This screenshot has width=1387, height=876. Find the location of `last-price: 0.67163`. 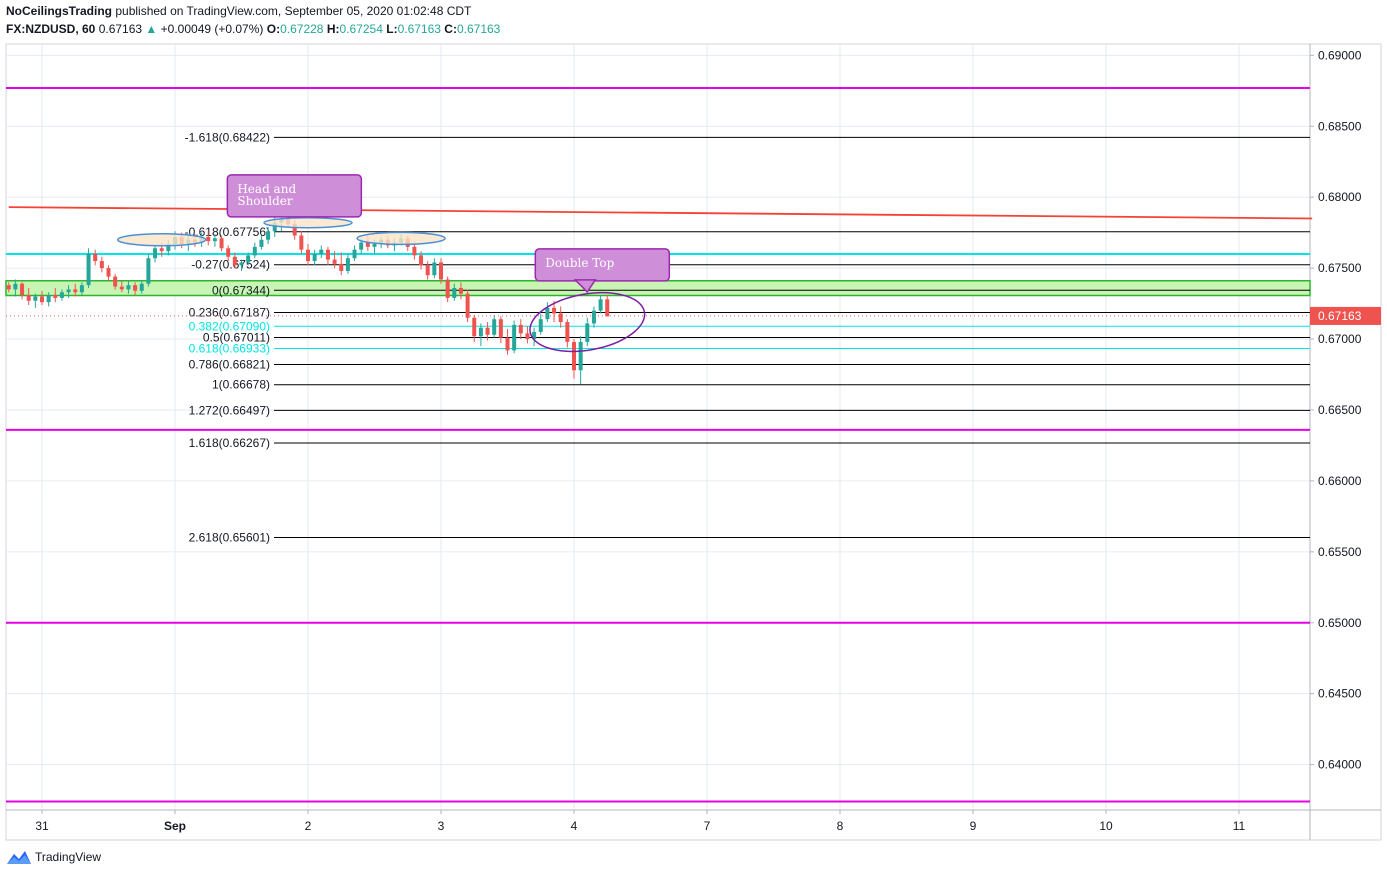

last-price: 0.67163 is located at coordinates (120, 29).